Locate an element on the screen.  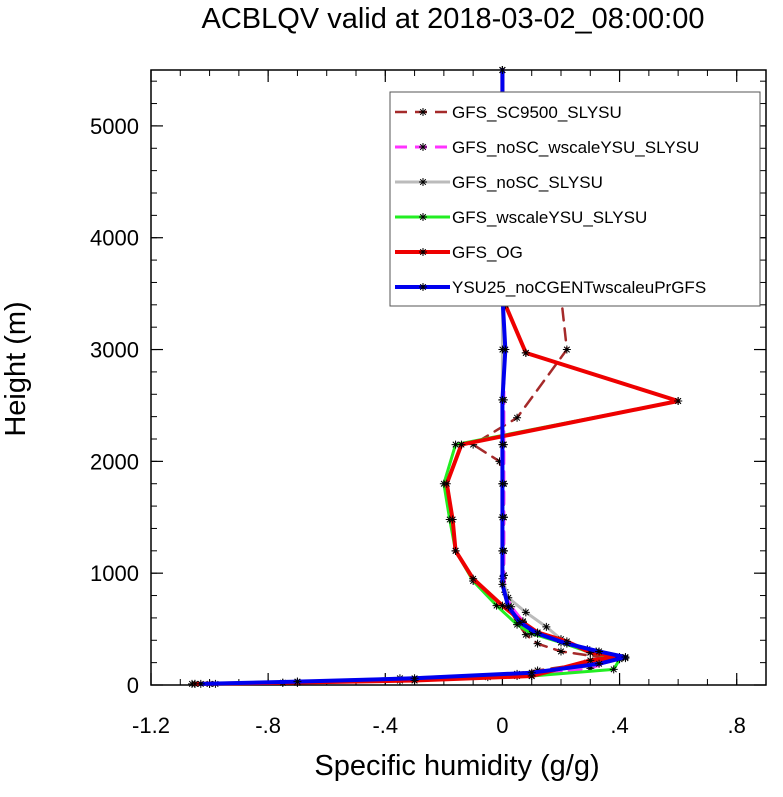
legend-label: GFS_OG is located at coordinates (487, 252).